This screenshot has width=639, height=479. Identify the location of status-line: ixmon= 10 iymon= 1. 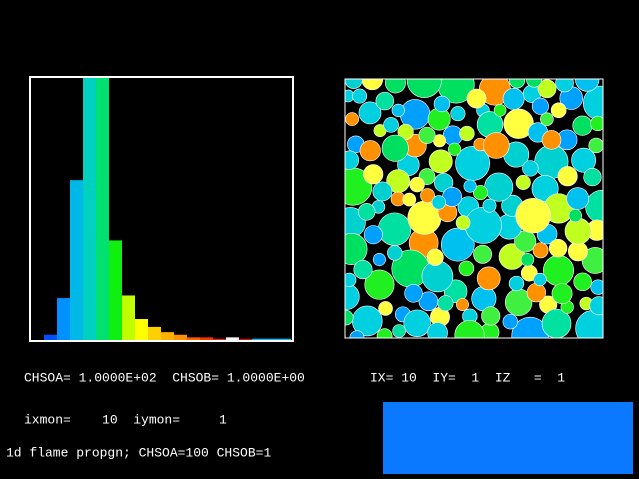
(125, 419).